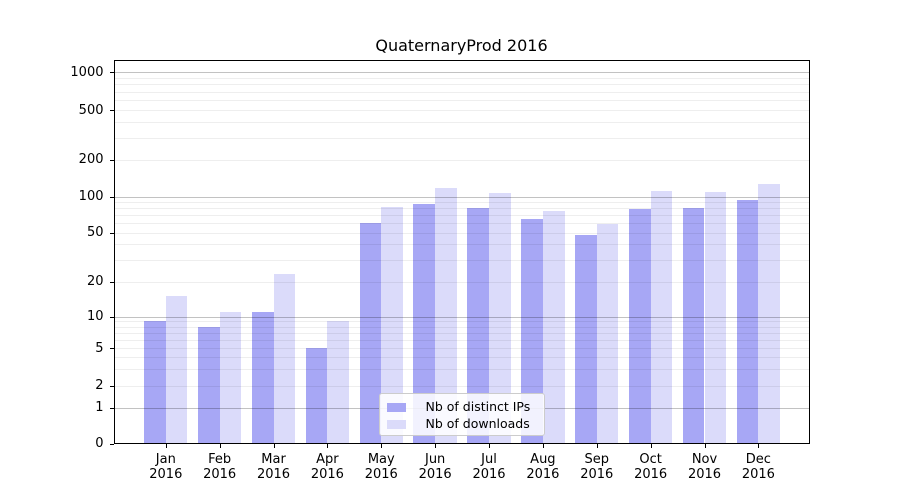 This screenshot has height=500, width=900. Describe the element at coordinates (166, 466) in the screenshot. I see `x-tick-label: Jan 2016` at that location.